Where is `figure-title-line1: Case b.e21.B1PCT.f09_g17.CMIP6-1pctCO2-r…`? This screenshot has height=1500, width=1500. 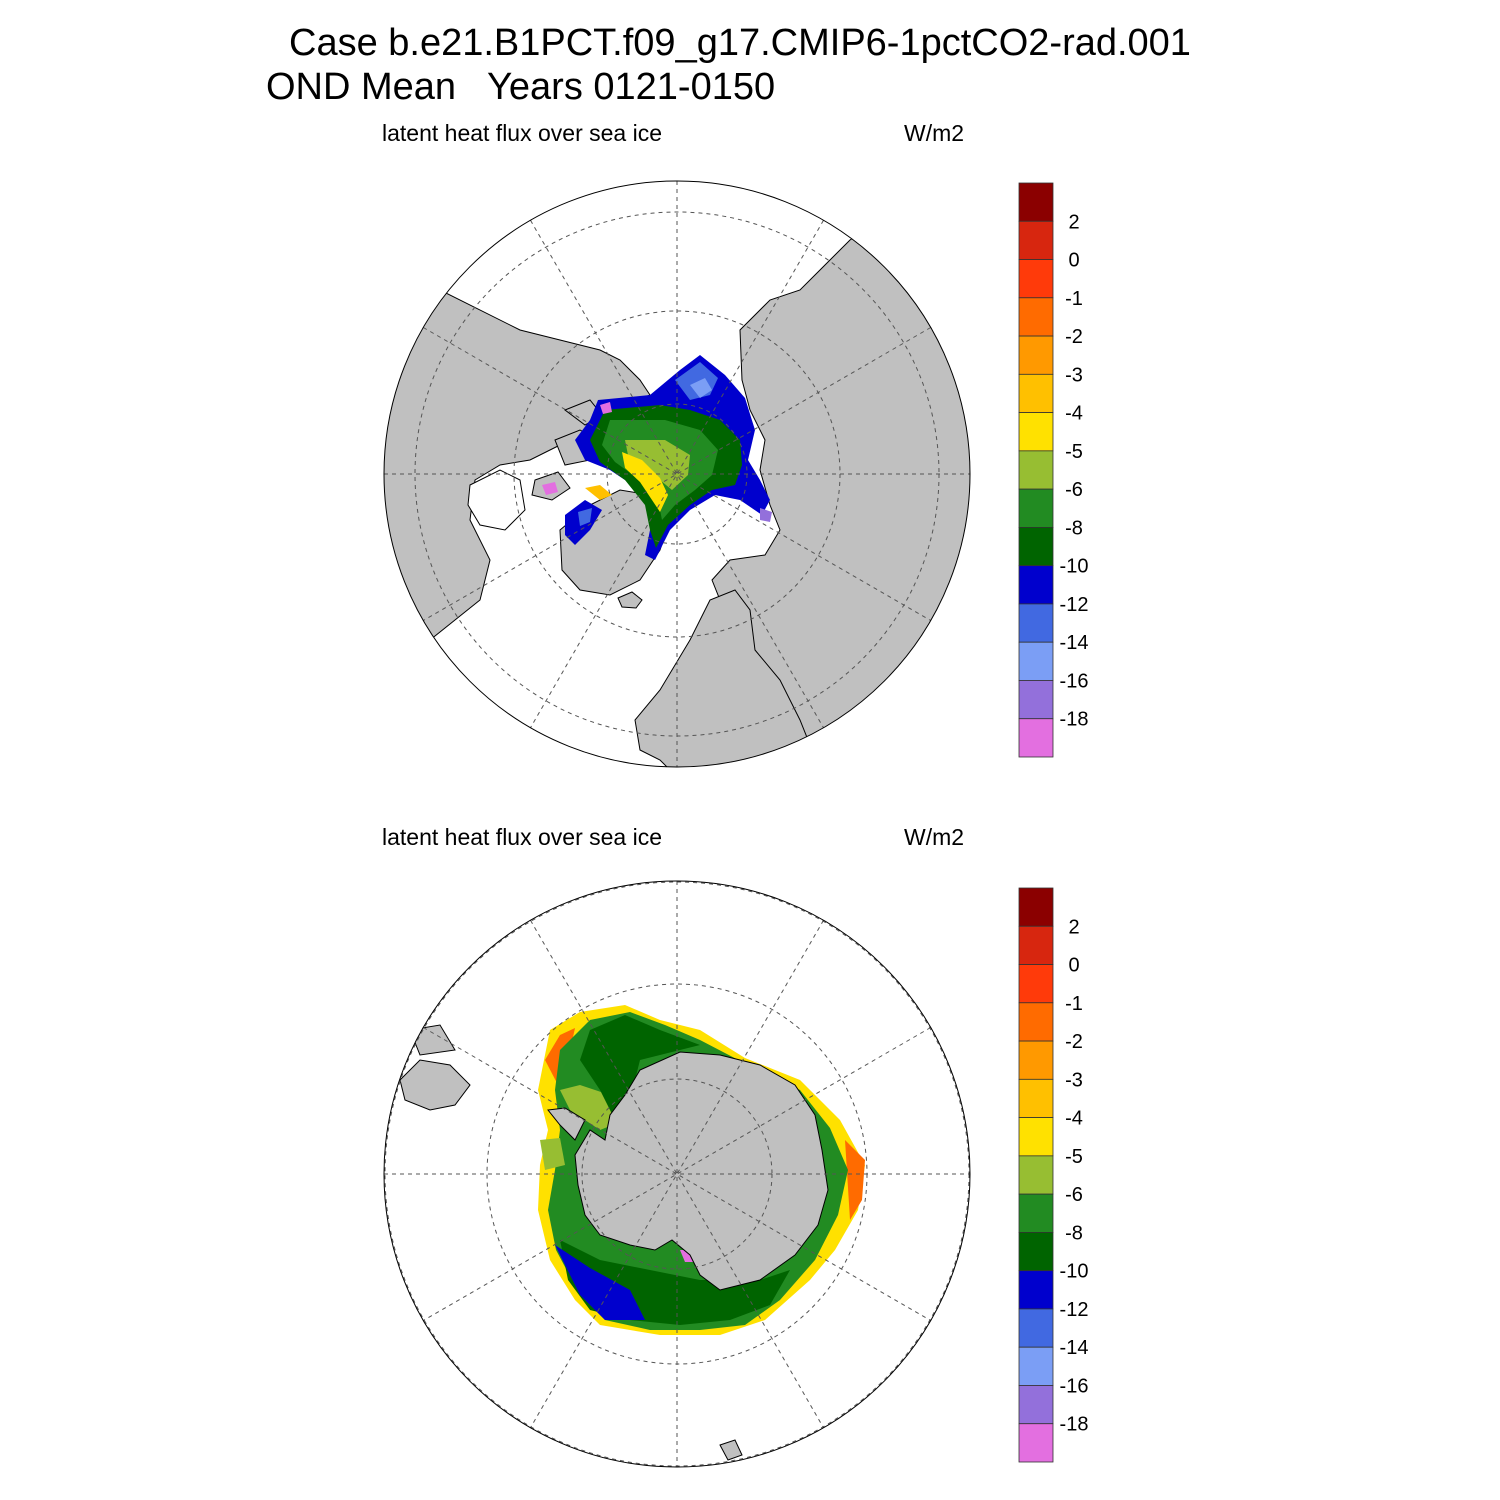
figure-title-line1: Case b.e21.B1PCT.f09_g17.CMIP6-1pctCO2-r… is located at coordinates (740, 43).